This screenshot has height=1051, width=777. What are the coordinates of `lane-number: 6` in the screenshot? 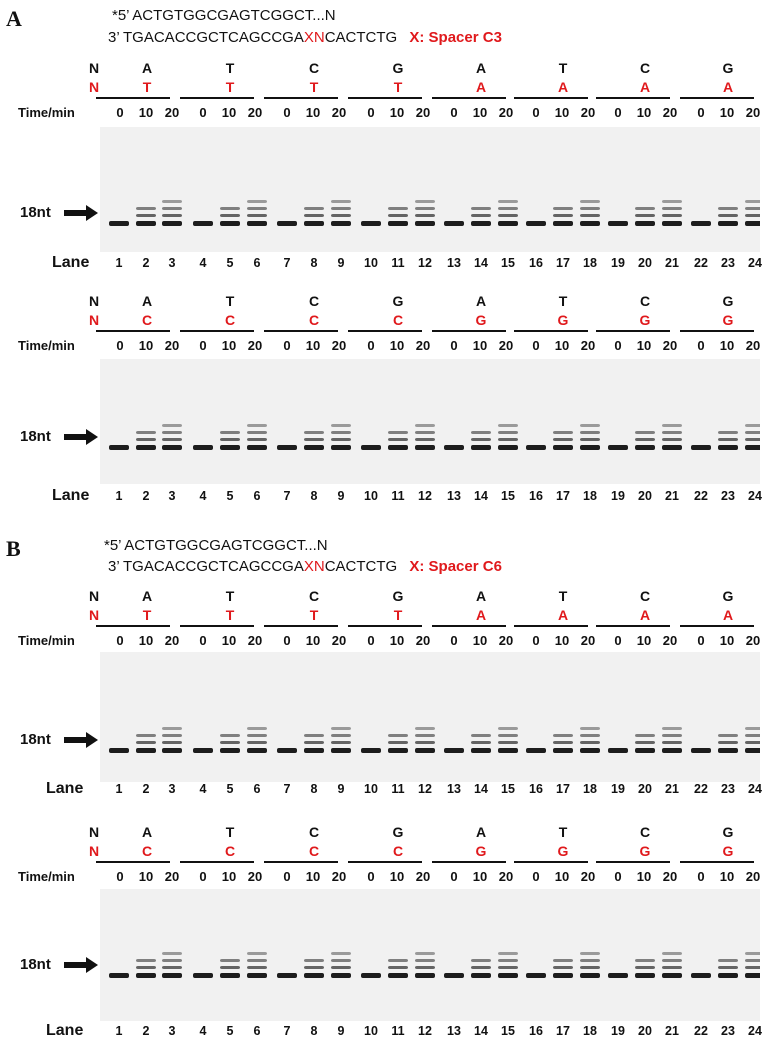 It's located at (257, 1031).